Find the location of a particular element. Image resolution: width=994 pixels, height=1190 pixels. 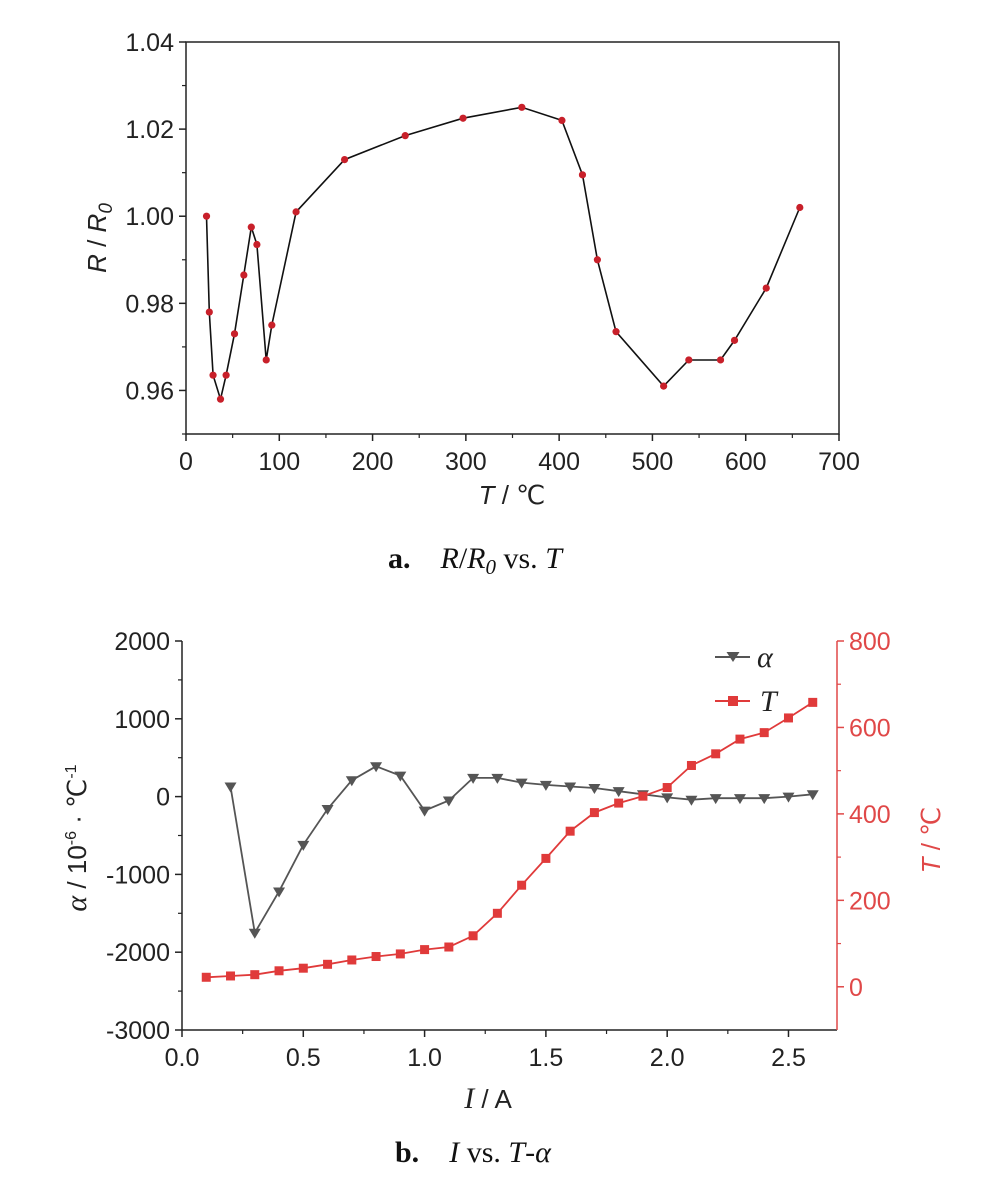

y-tick-label: 1.00 is located at coordinates (149, 217).